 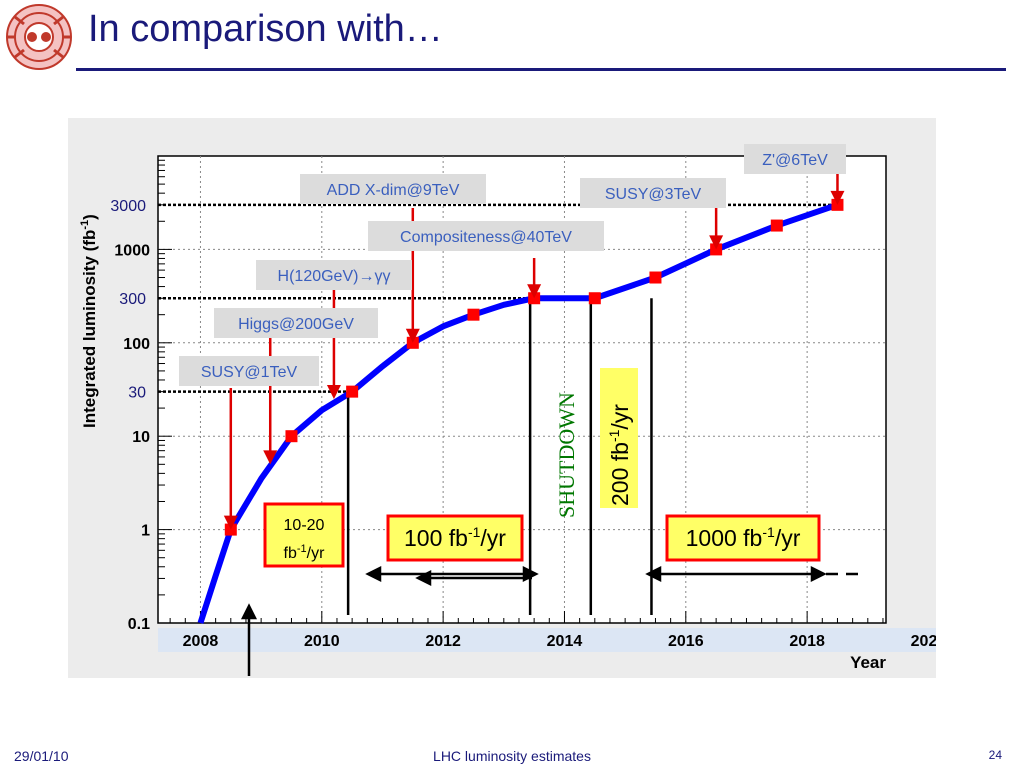 I want to click on rate-box-100-sup: -1, so click(x=474, y=532).